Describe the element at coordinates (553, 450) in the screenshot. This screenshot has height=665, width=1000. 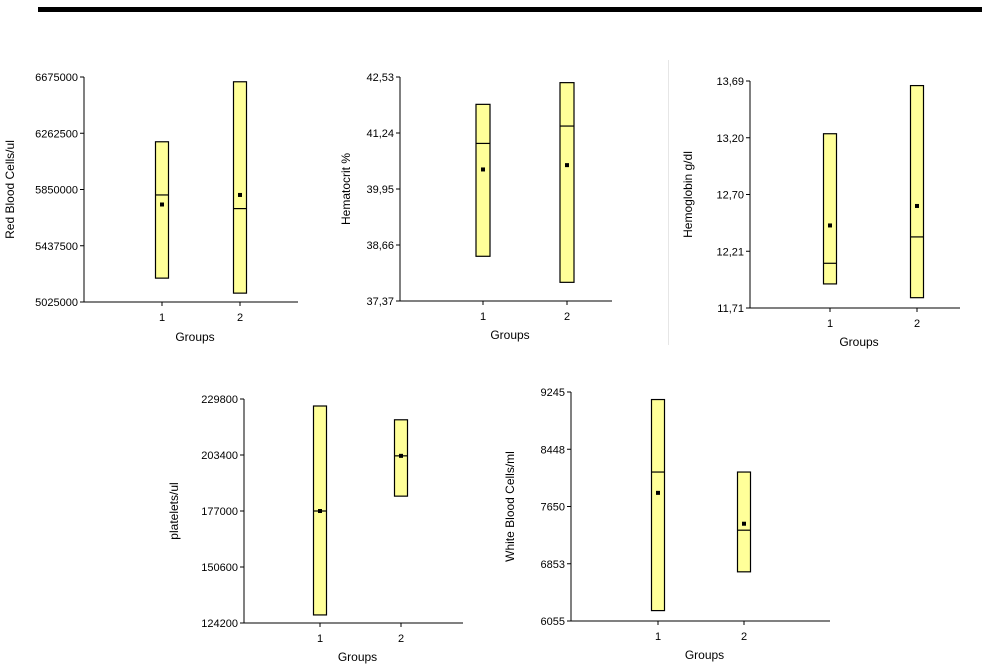
I see `chart5-y-tick-label: 8448` at that location.